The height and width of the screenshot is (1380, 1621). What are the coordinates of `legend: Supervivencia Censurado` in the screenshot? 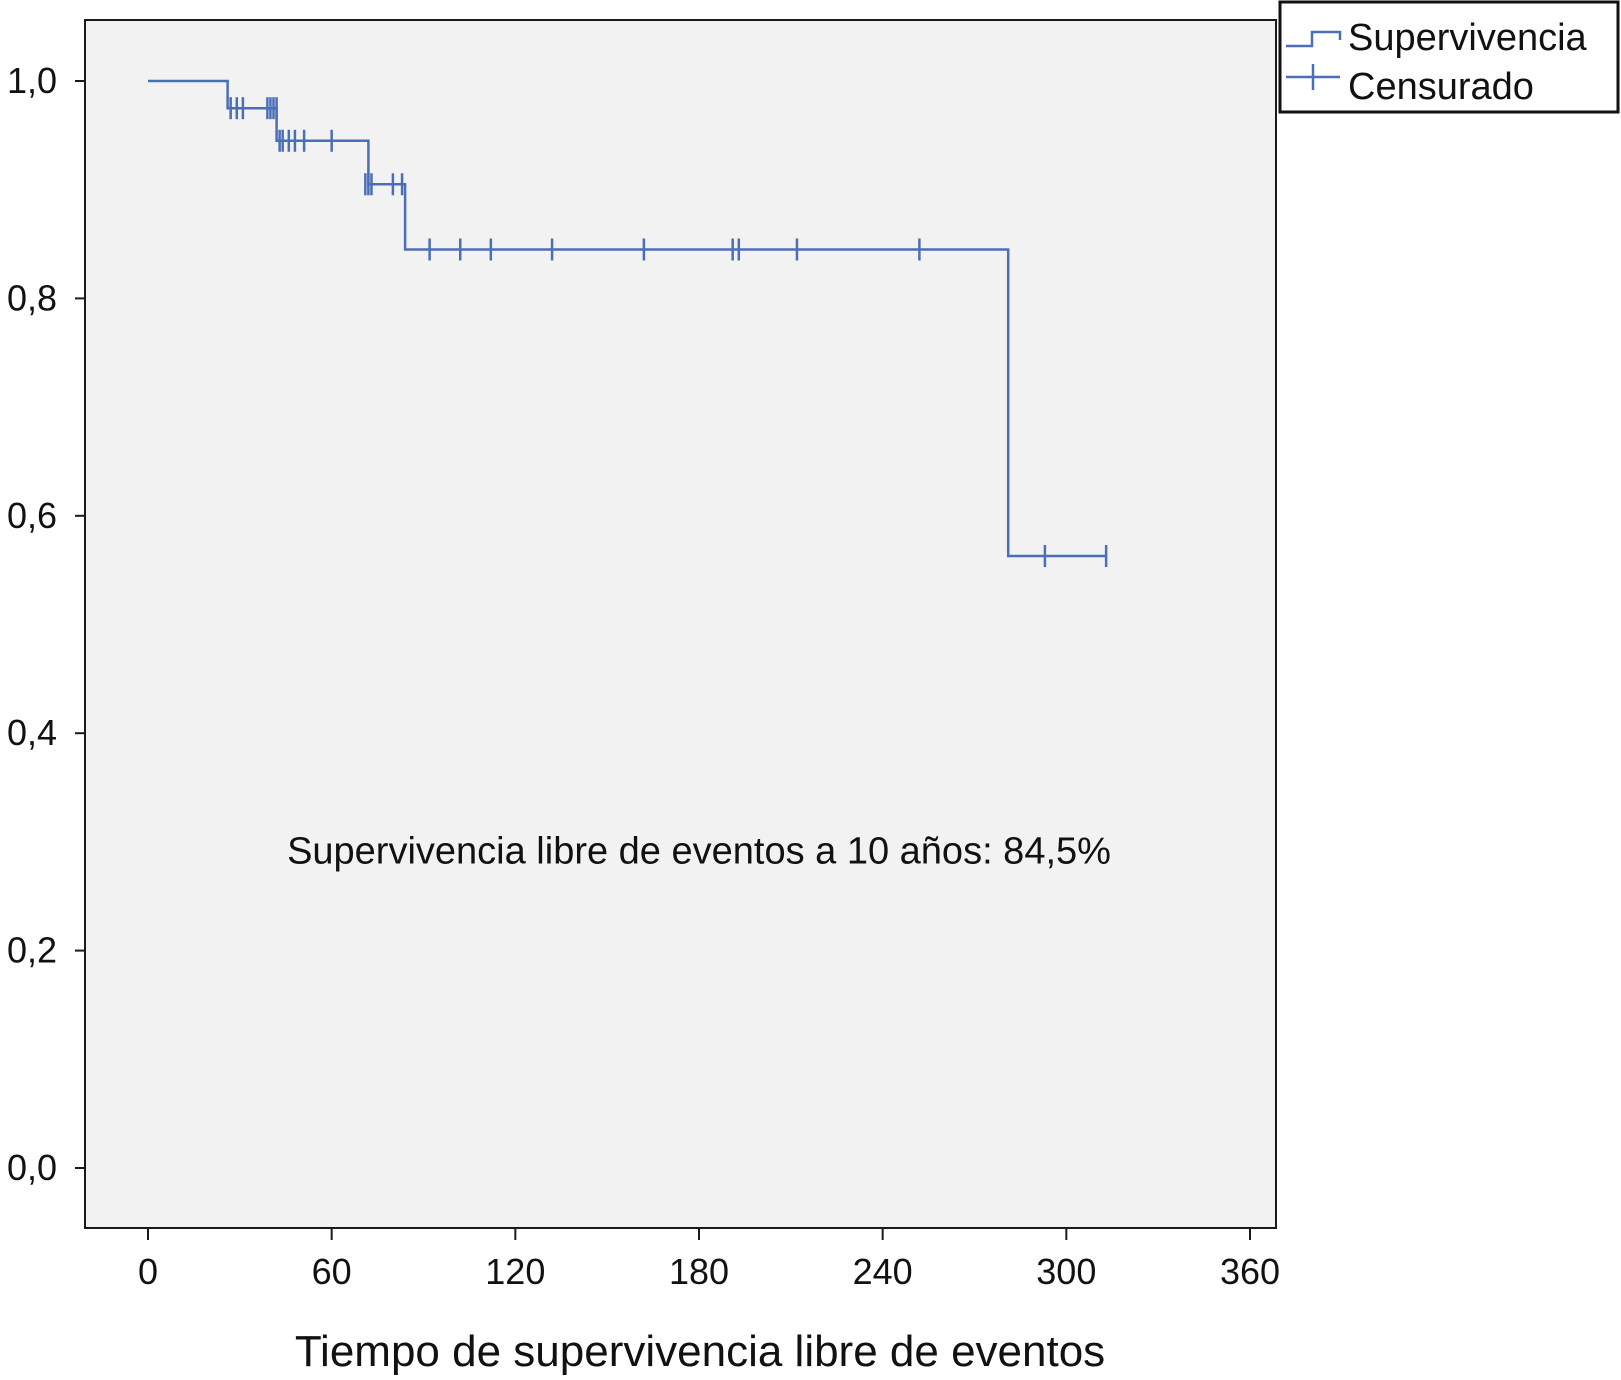 It's located at (1449, 57).